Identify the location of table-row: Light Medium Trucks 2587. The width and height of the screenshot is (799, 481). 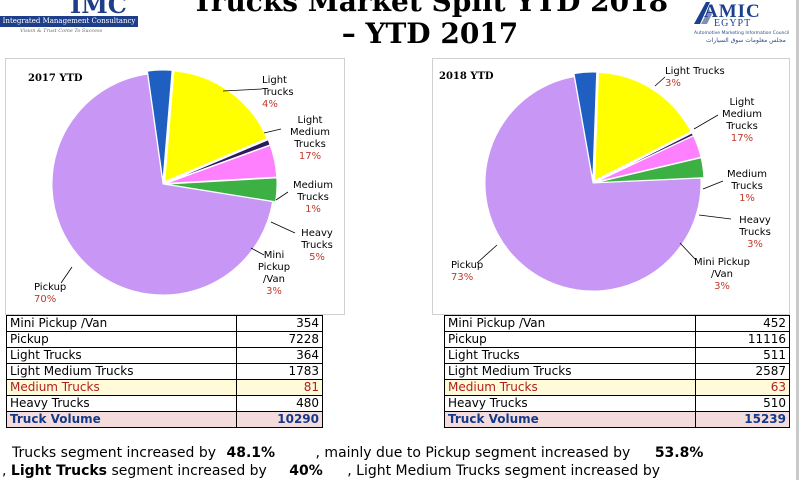
(616, 371).